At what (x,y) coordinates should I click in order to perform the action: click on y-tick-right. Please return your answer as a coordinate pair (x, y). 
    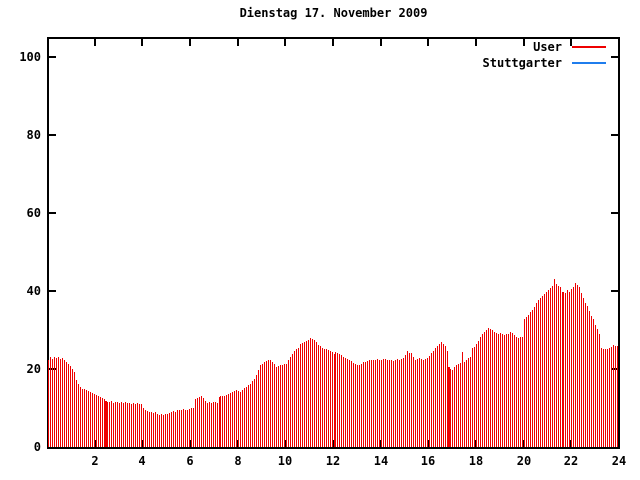
    Looking at the image, I should click on (614, 291).